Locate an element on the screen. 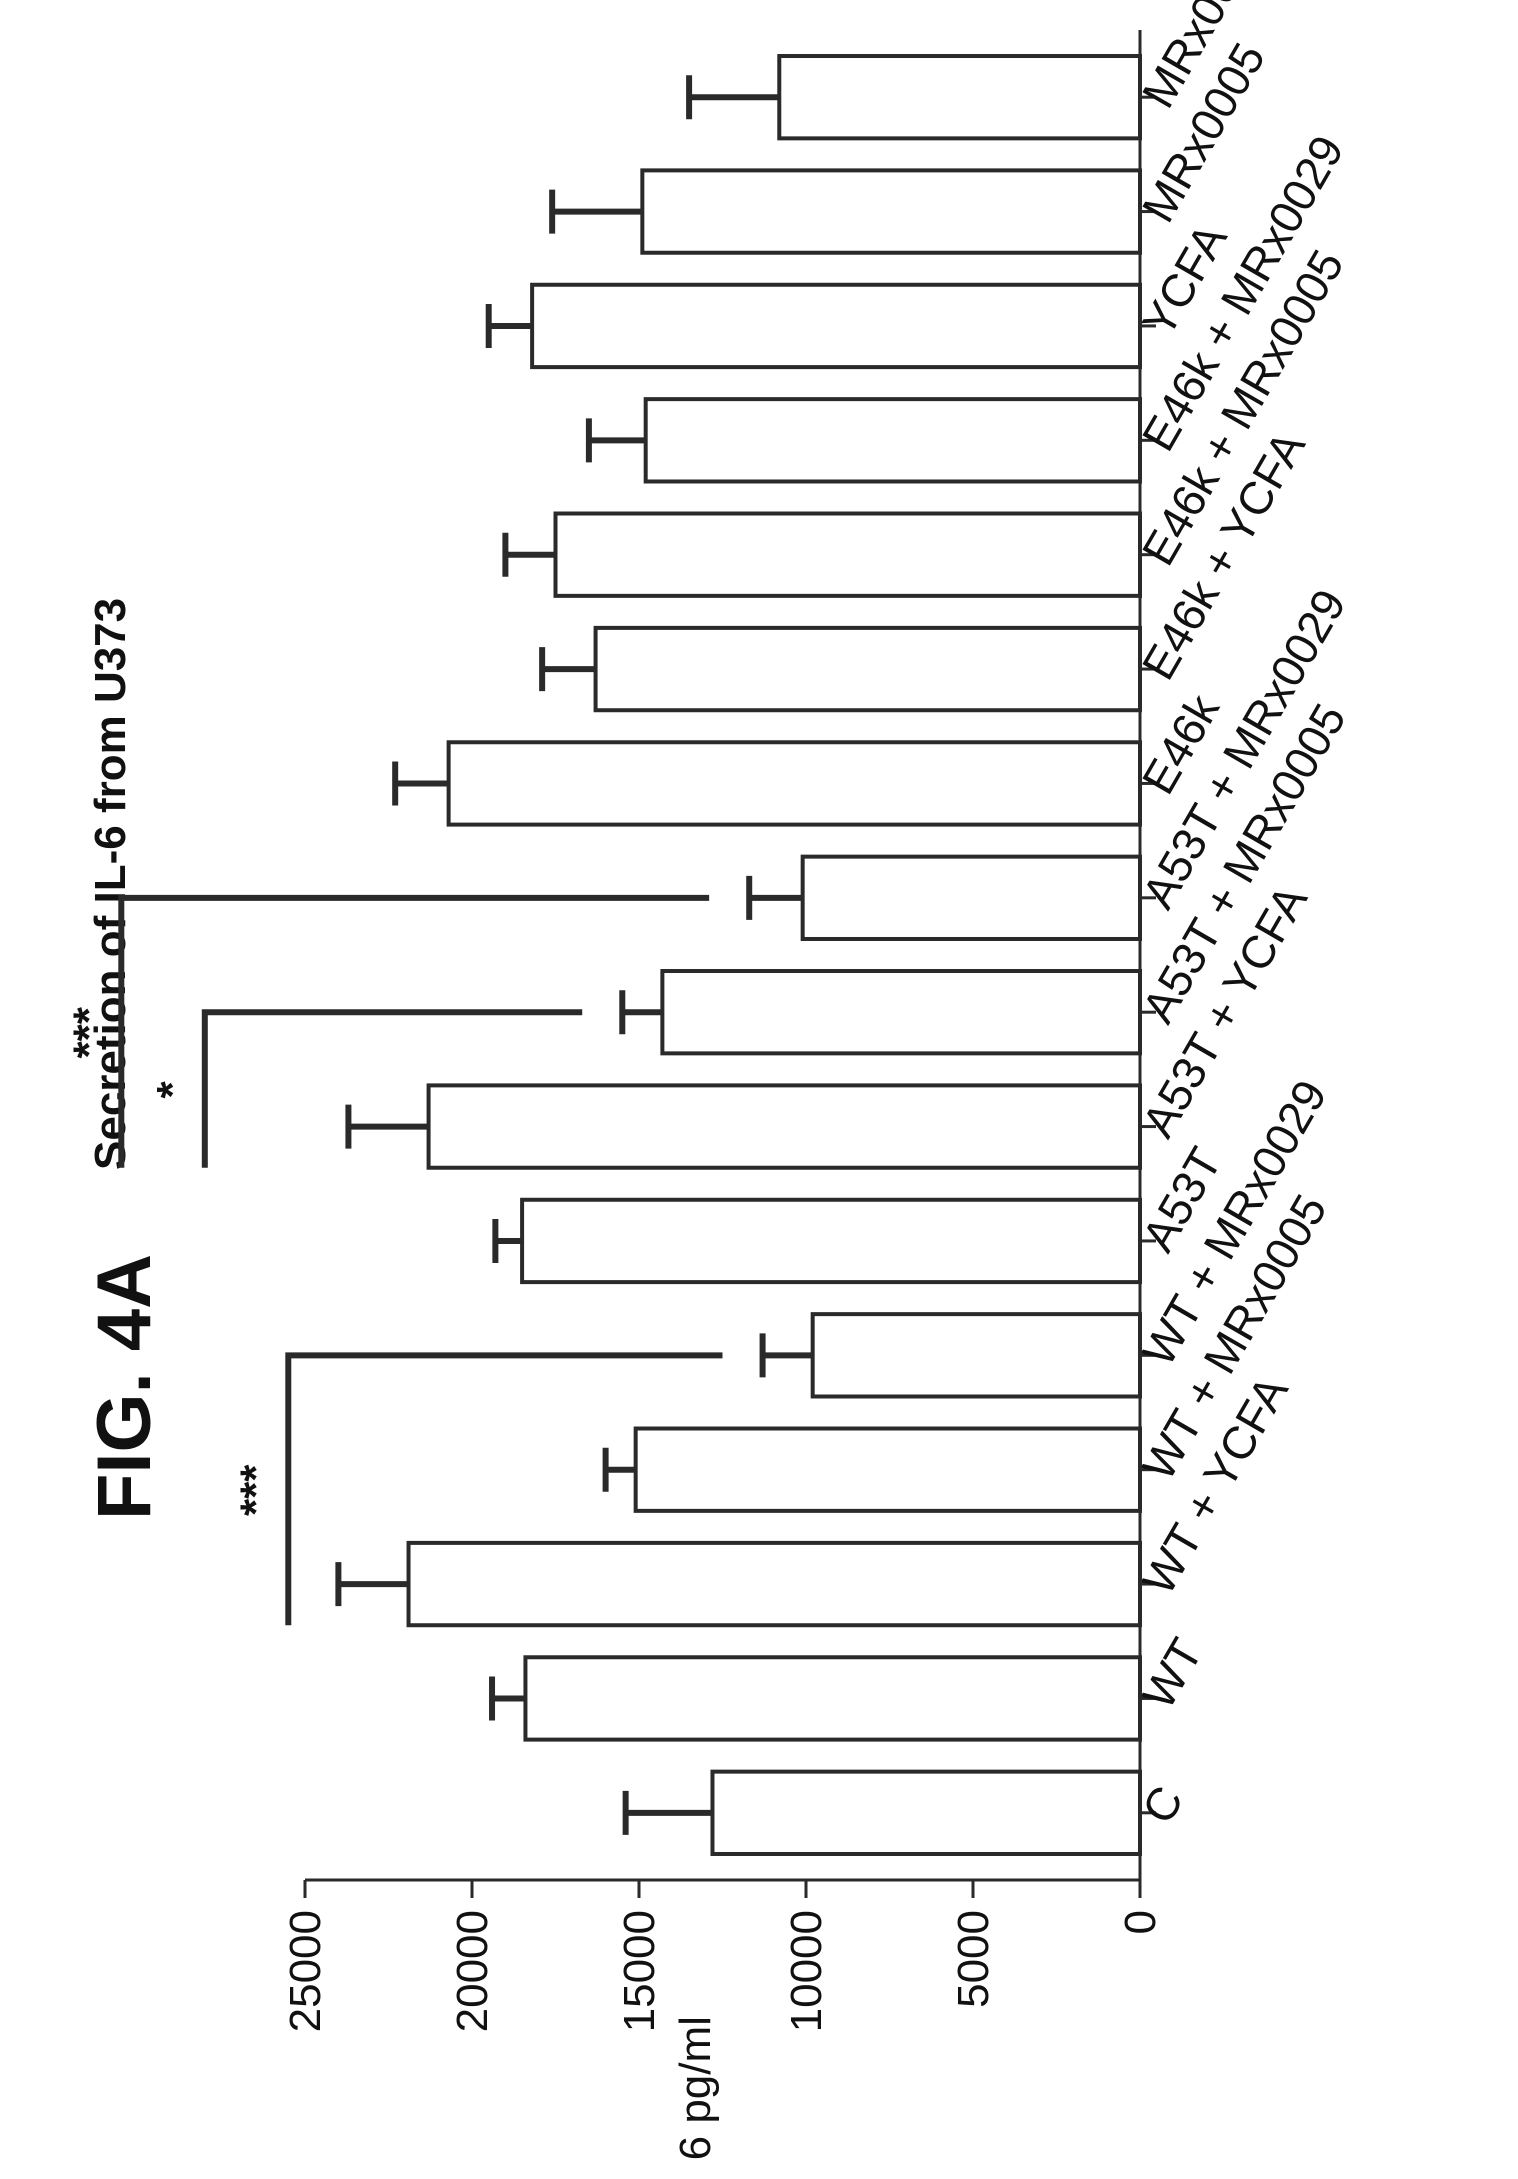 This screenshot has width=1518, height=2179. significance-label: * is located at coordinates (172, 1090).